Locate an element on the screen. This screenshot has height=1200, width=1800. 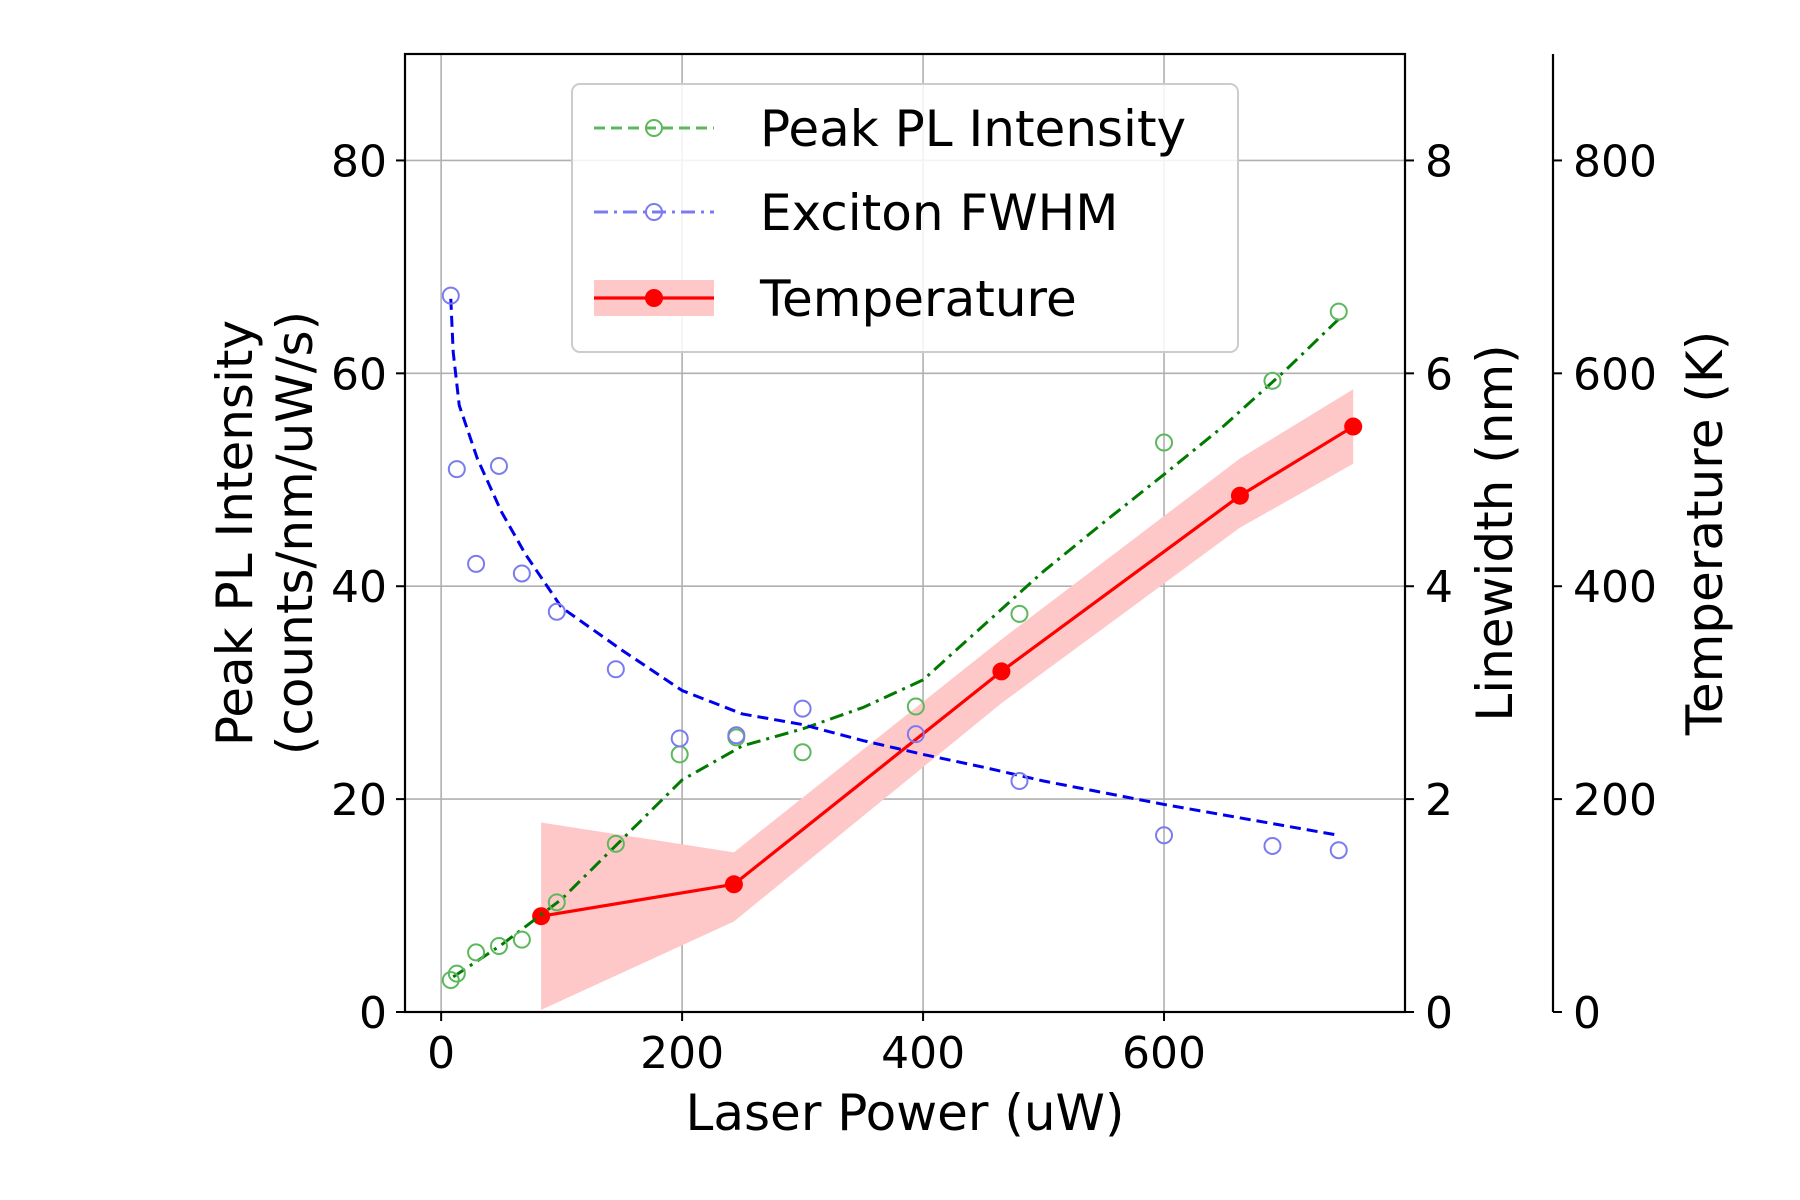
y-far-right-tick-label: 200 is located at coordinates (1615, 800).